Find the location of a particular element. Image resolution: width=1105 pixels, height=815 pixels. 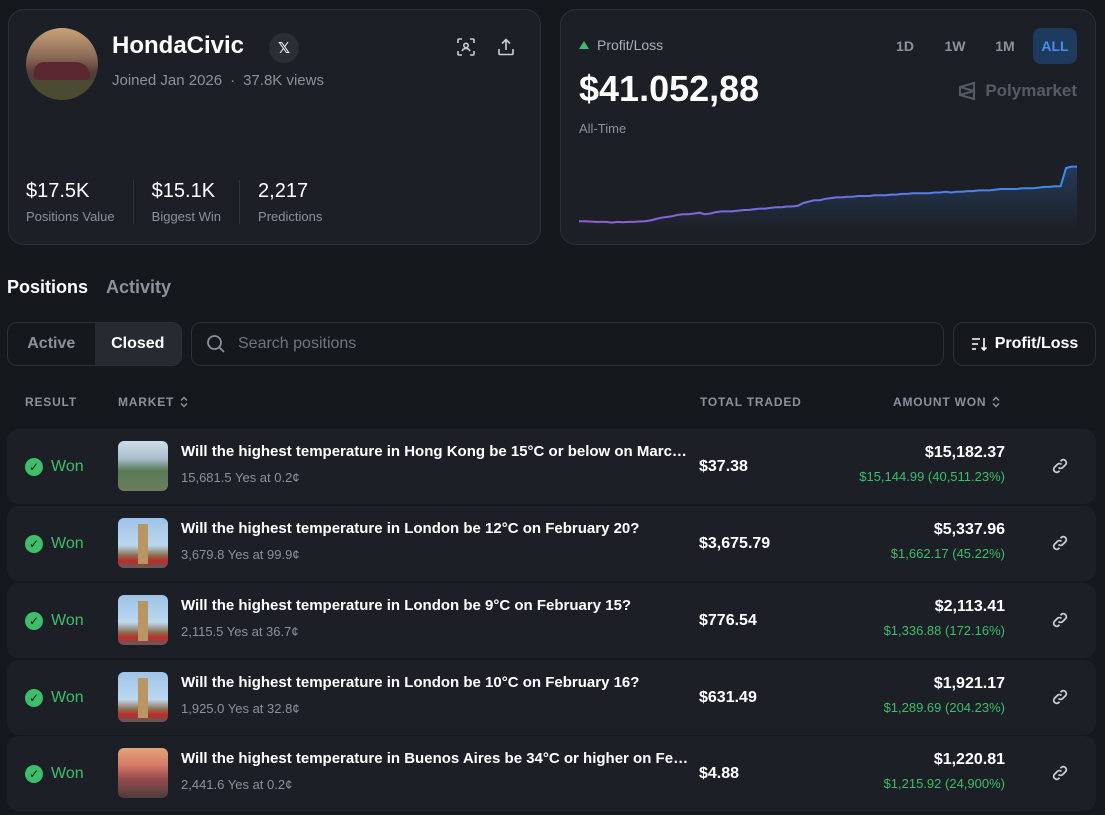

stat-label: Biggest Win is located at coordinates (186, 216).